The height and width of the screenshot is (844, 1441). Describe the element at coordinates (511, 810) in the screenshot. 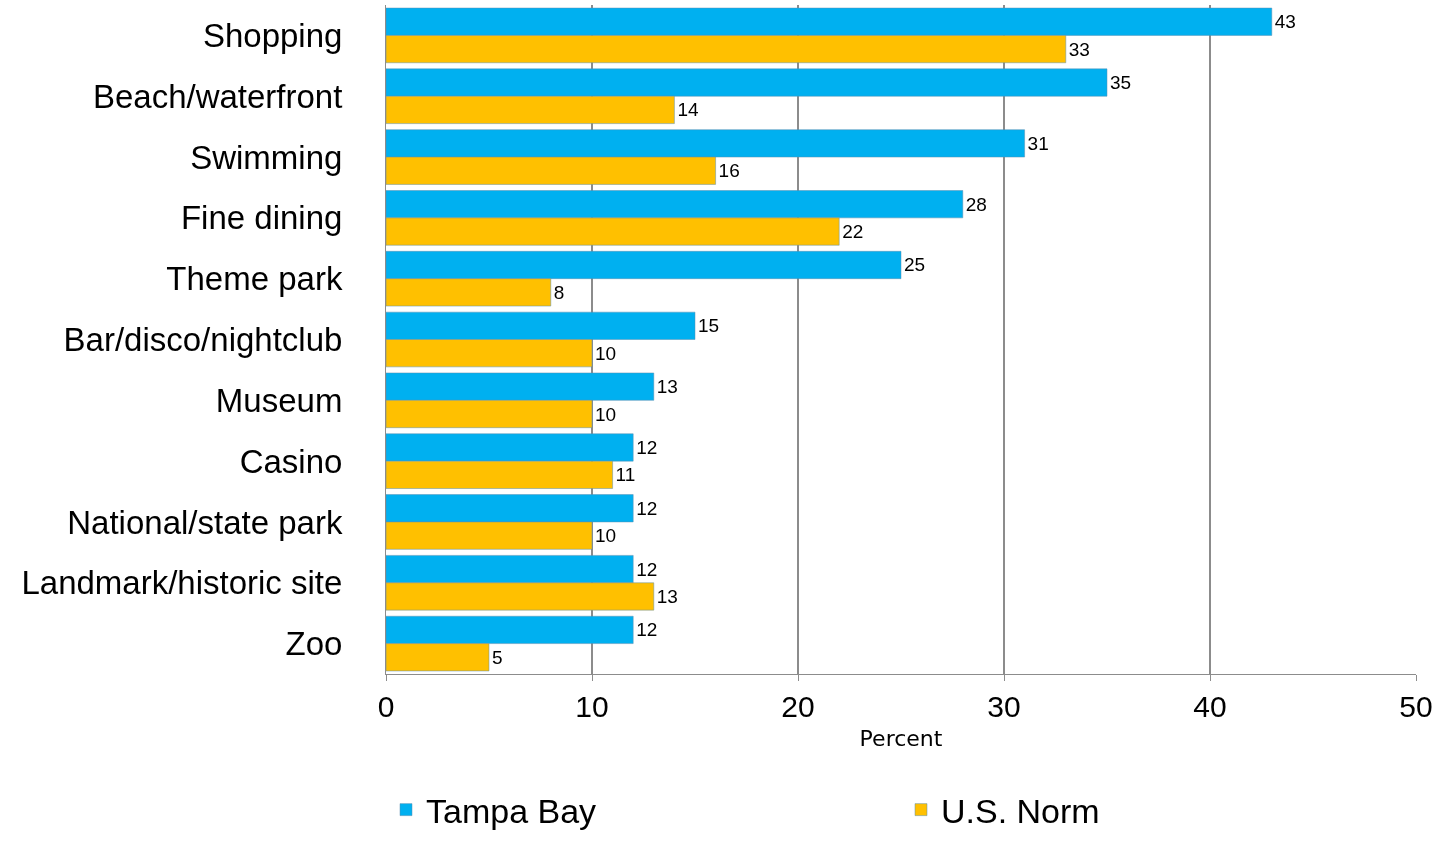

I see `legend-label: Tampa Bay` at that location.